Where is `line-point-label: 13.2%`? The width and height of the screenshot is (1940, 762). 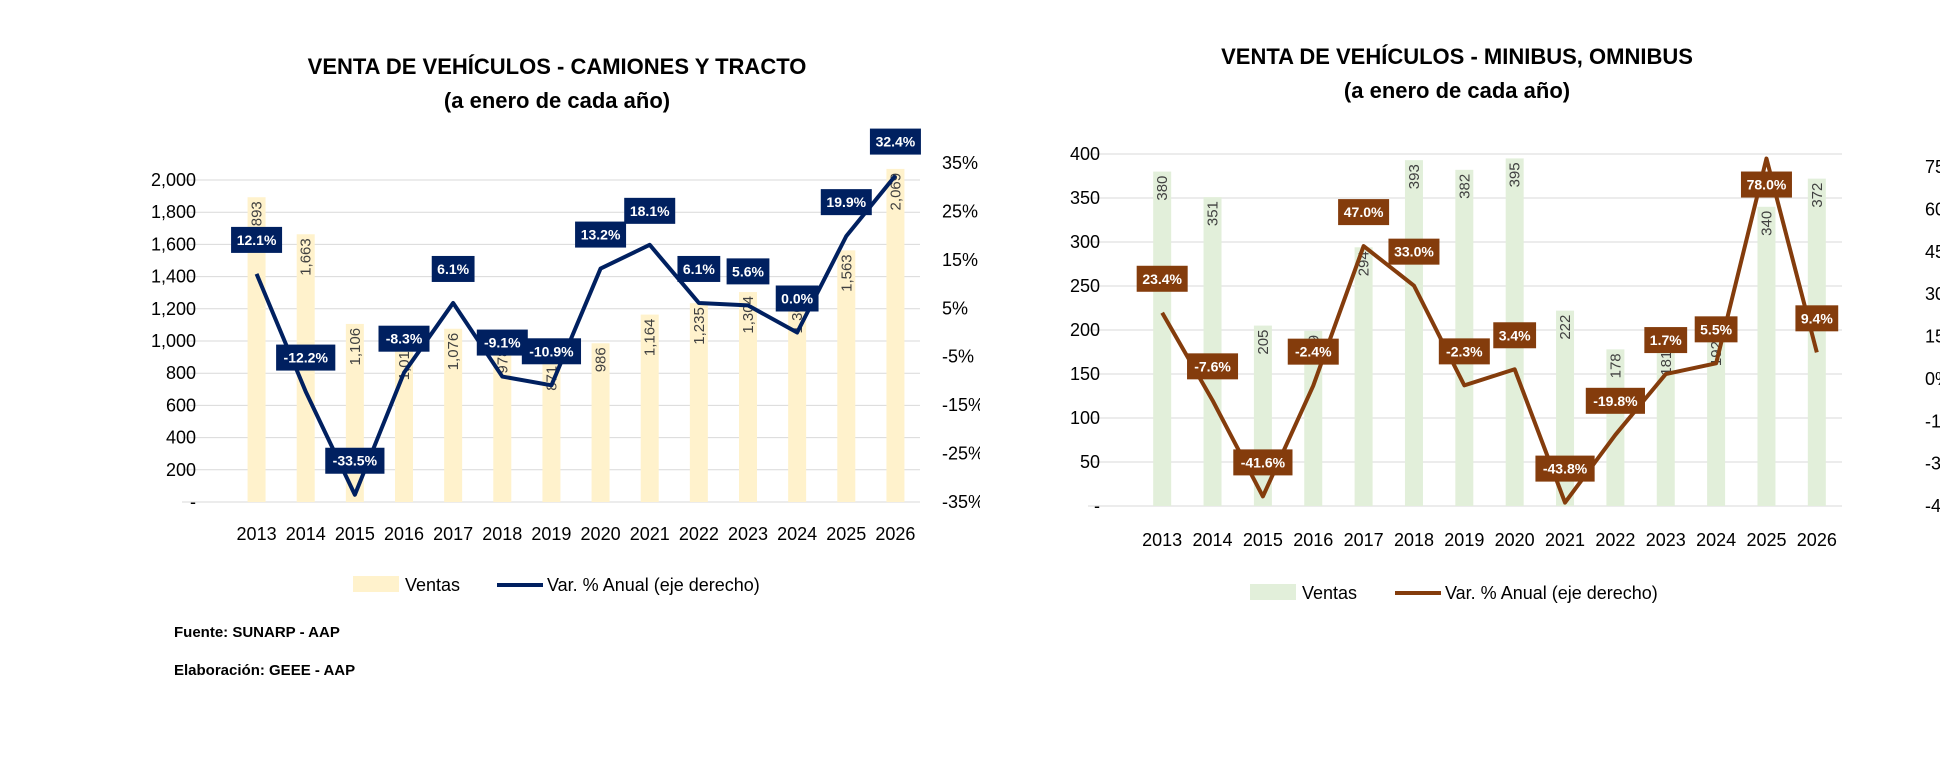
line-point-label: 13.2% is located at coordinates (601, 234).